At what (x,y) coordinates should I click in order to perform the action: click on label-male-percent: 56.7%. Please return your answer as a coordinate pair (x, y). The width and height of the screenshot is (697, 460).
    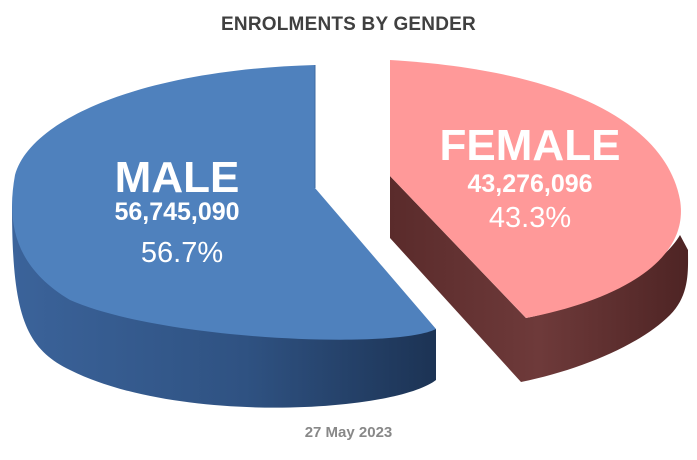
    Looking at the image, I should click on (182, 253).